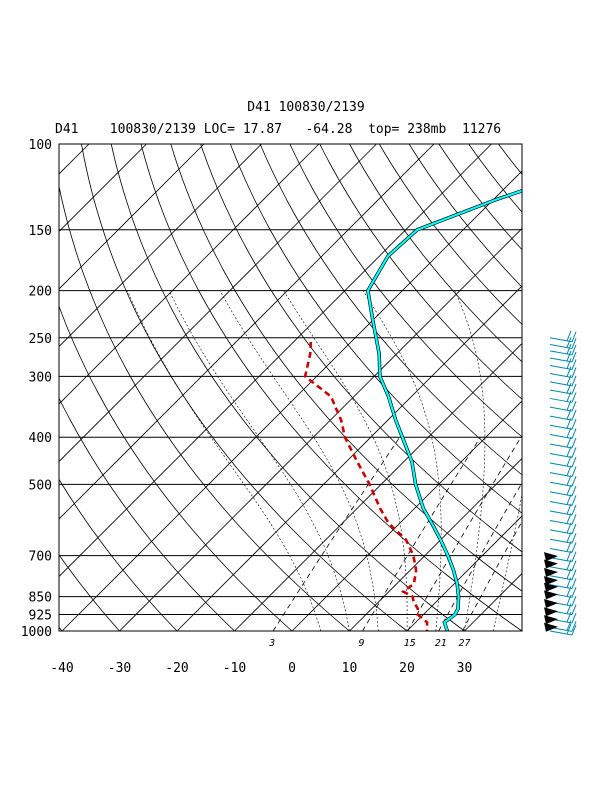  What do you see at coordinates (40, 231) in the screenshot?
I see `pressure-tick-label: 150` at bounding box center [40, 231].